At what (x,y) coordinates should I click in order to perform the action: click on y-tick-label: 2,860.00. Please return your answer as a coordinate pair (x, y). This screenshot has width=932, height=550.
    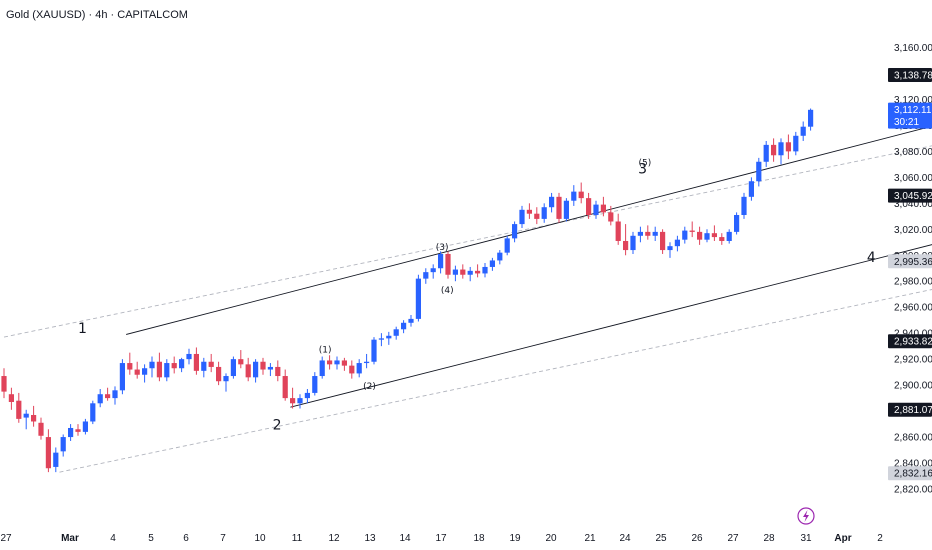
    Looking at the image, I should click on (913, 438).